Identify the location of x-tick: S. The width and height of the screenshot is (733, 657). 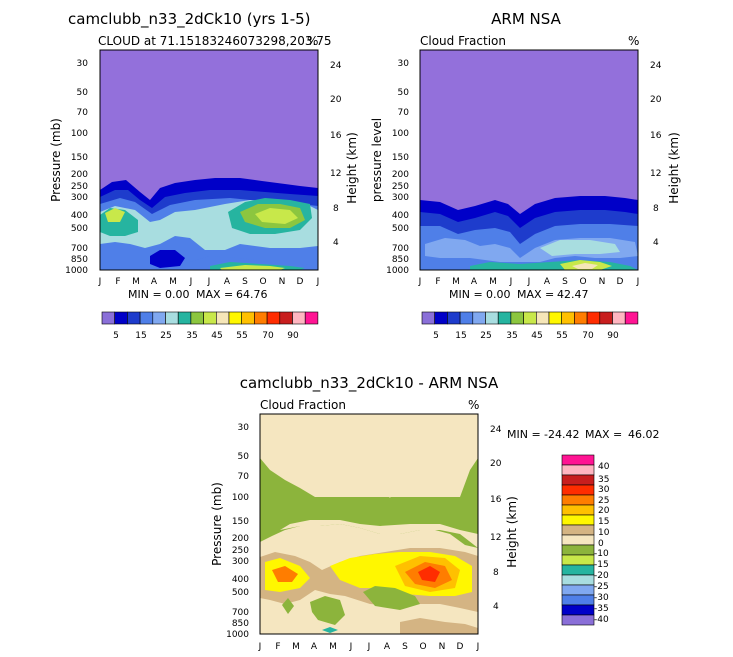
(405, 647).